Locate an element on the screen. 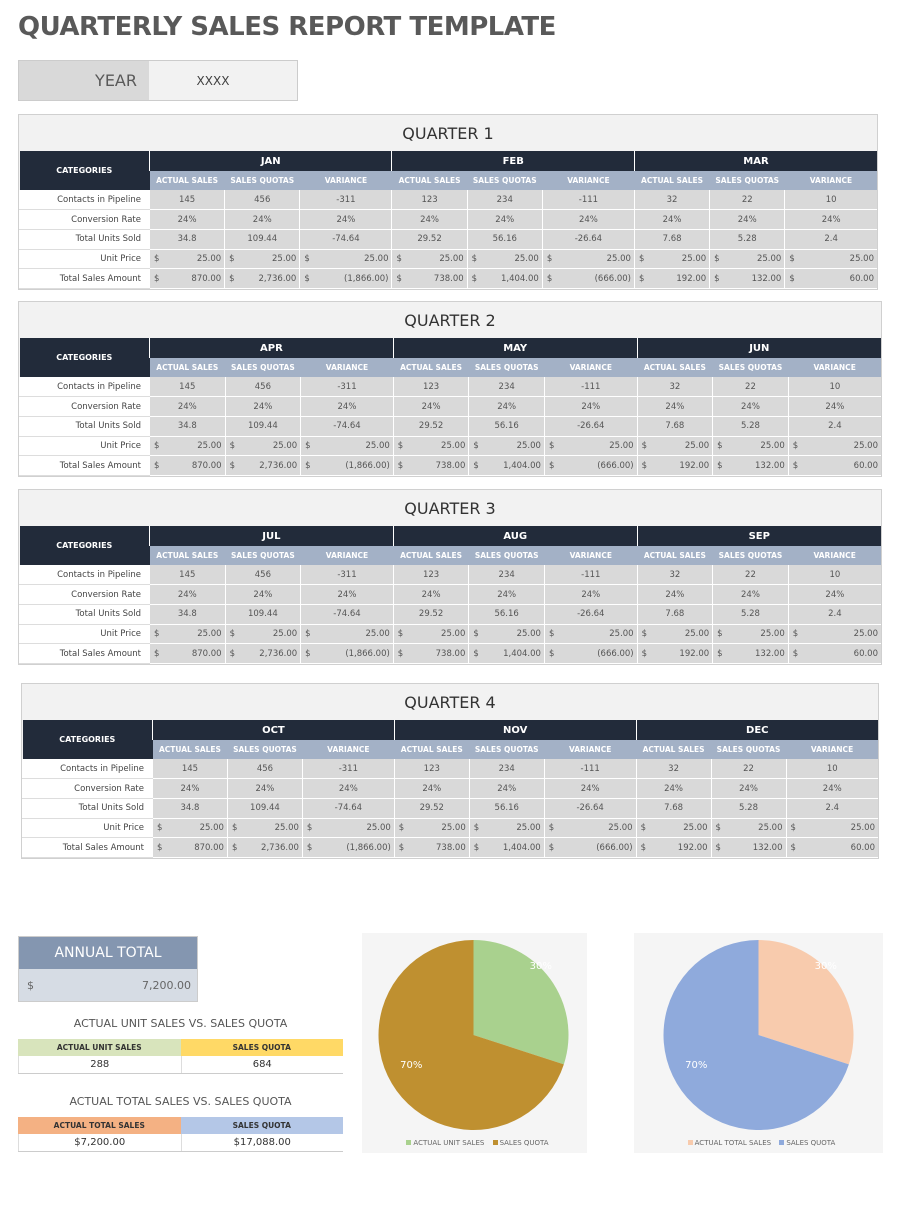 This screenshot has width=900, height=1227. data-cell: 234 is located at coordinates (506, 769).